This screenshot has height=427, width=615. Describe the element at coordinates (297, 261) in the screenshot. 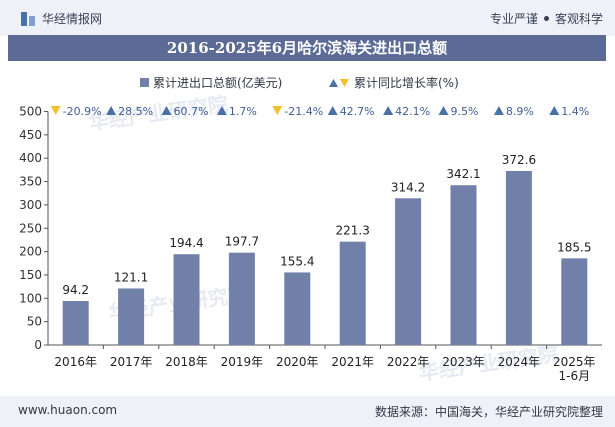

I see `bar-value-label: 155.4` at that location.